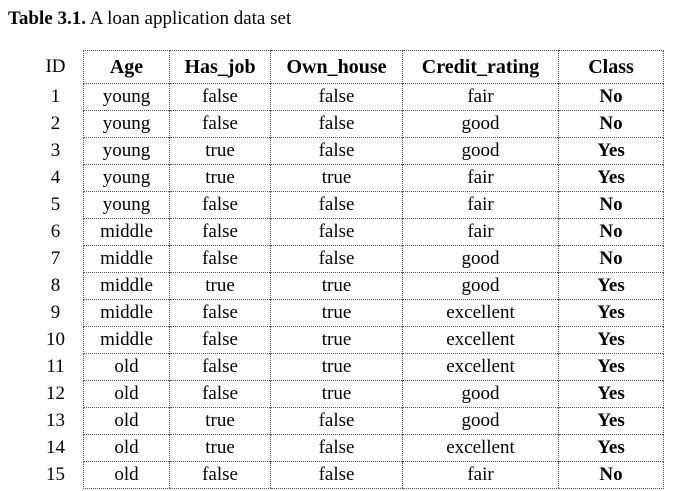 The width and height of the screenshot is (685, 491). Describe the element at coordinates (55, 231) in the screenshot. I see `cell-id: 6` at that location.